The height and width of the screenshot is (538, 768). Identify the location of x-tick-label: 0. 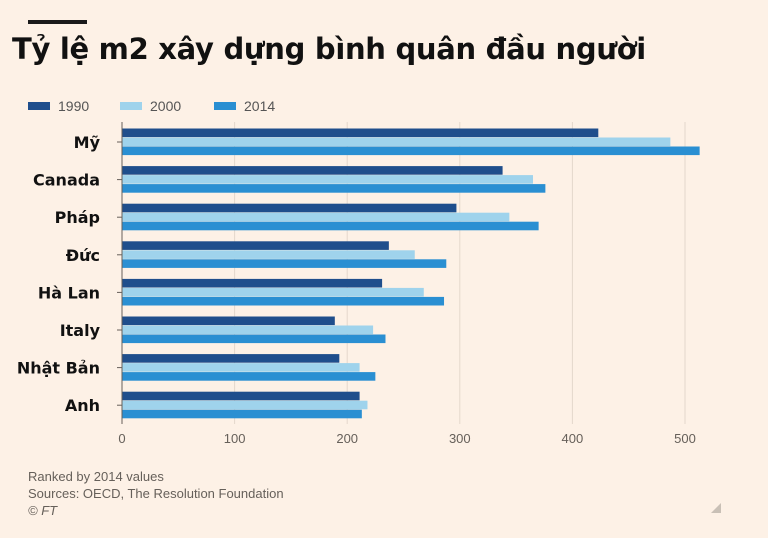
(121, 438).